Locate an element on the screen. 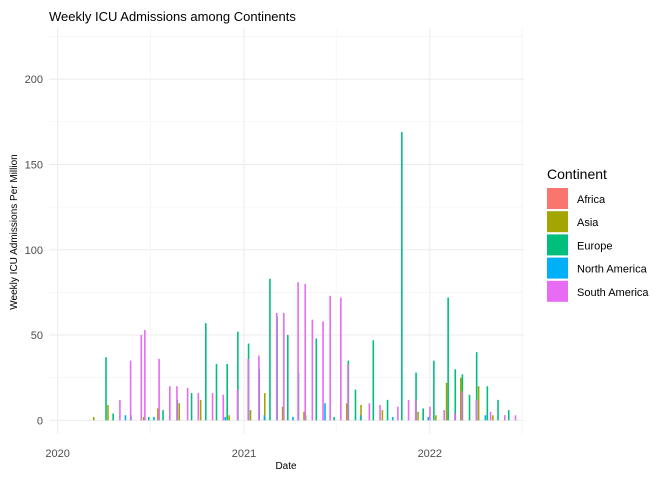 Image resolution: width=672 pixels, height=480 pixels. x-tick-label: 2021 is located at coordinates (244, 454).